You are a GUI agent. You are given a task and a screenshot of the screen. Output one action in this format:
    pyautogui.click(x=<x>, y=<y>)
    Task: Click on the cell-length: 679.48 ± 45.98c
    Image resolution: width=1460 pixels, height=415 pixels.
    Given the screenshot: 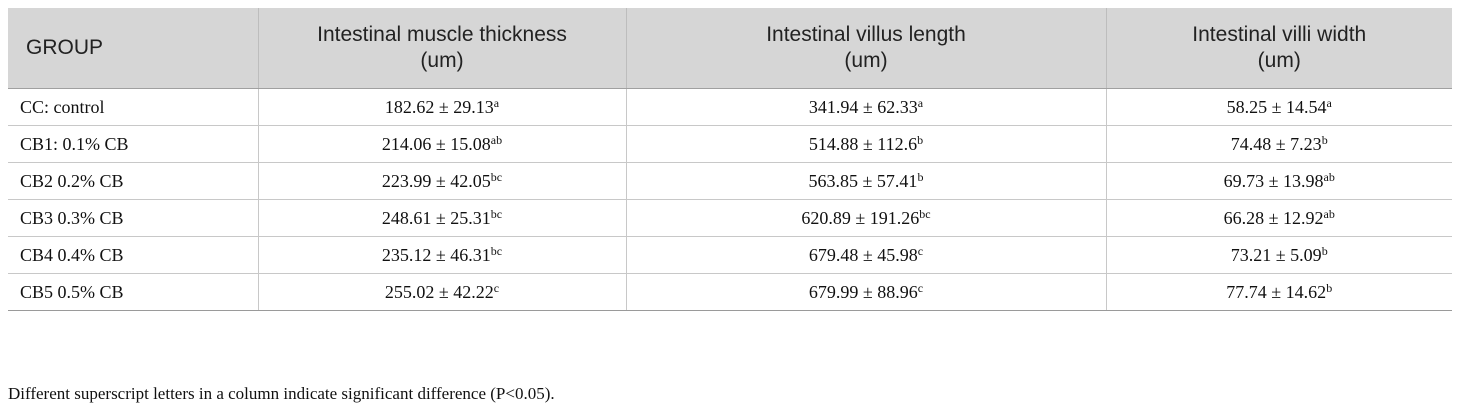 What is the action you would take?
    pyautogui.click(x=866, y=255)
    